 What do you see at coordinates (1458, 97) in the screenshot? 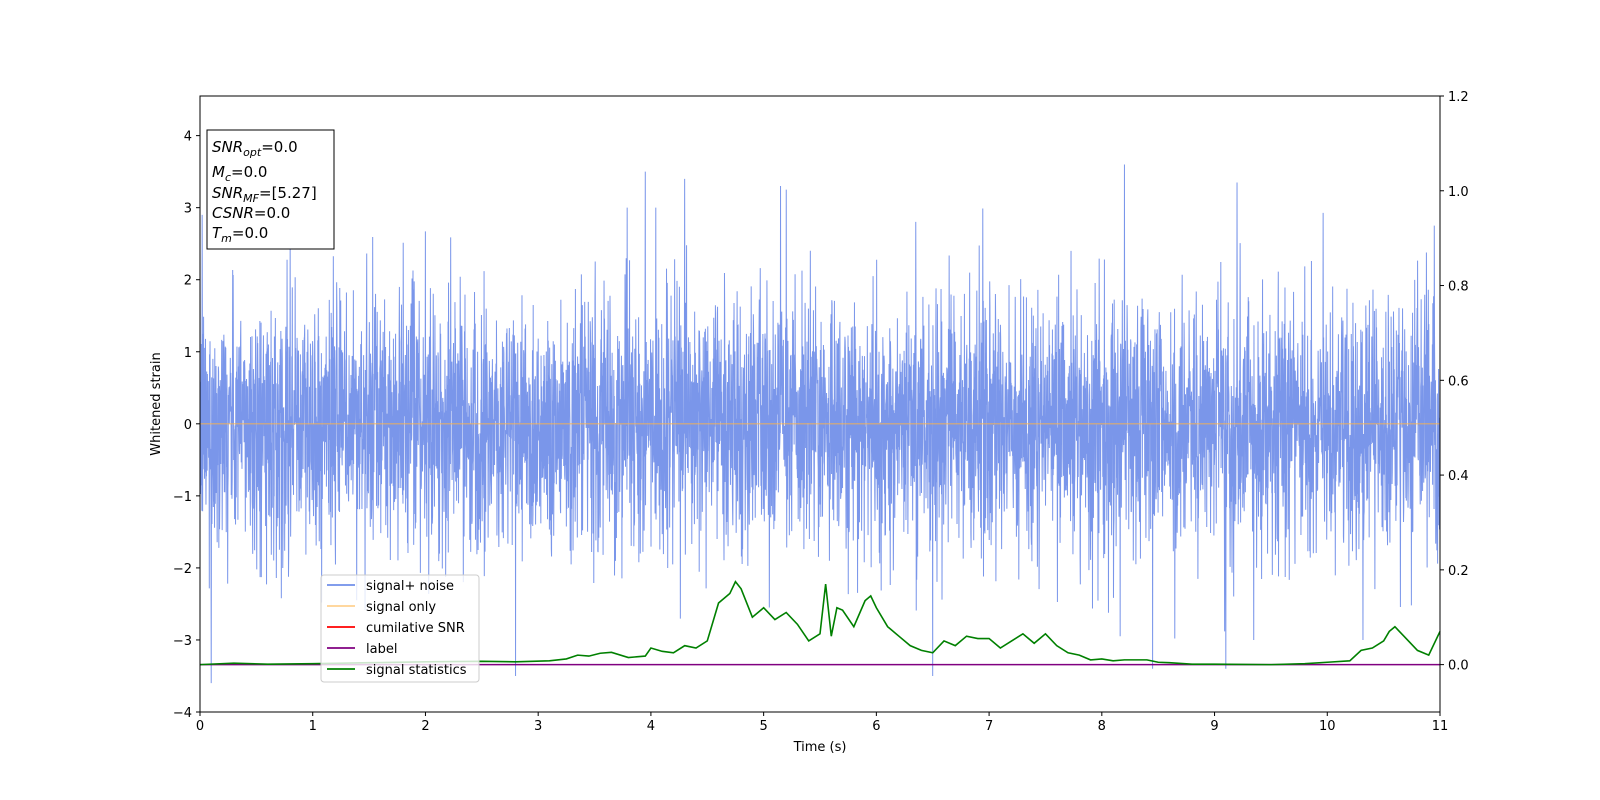
I see `y2-tick-label: 1.2` at bounding box center [1458, 97].